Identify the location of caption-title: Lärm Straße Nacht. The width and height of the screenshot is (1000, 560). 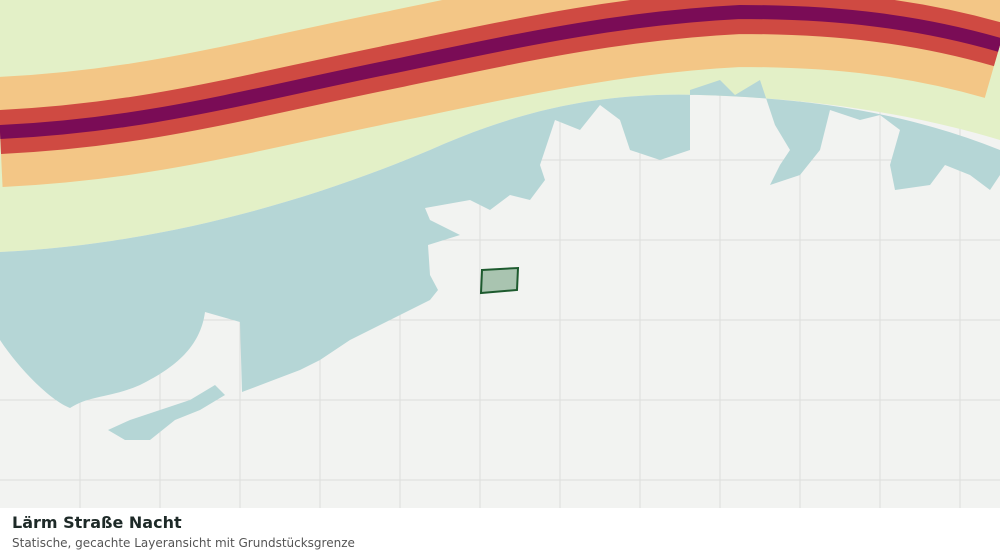
(97, 522).